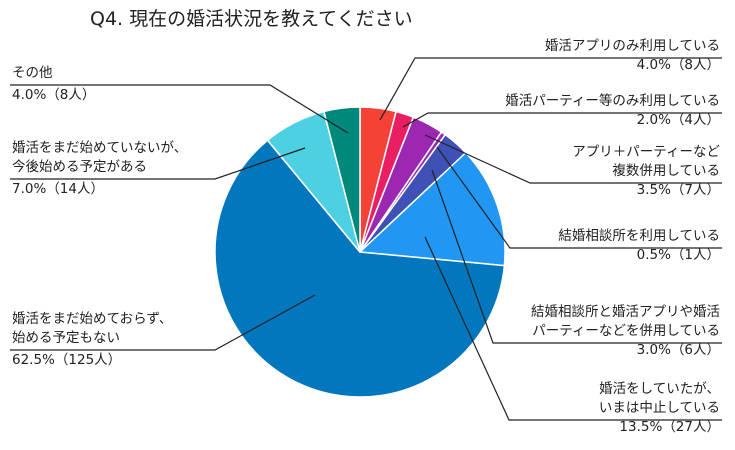  Describe the element at coordinates (678, 255) in the screenshot. I see `label-value: 0.5%（1人）` at that location.